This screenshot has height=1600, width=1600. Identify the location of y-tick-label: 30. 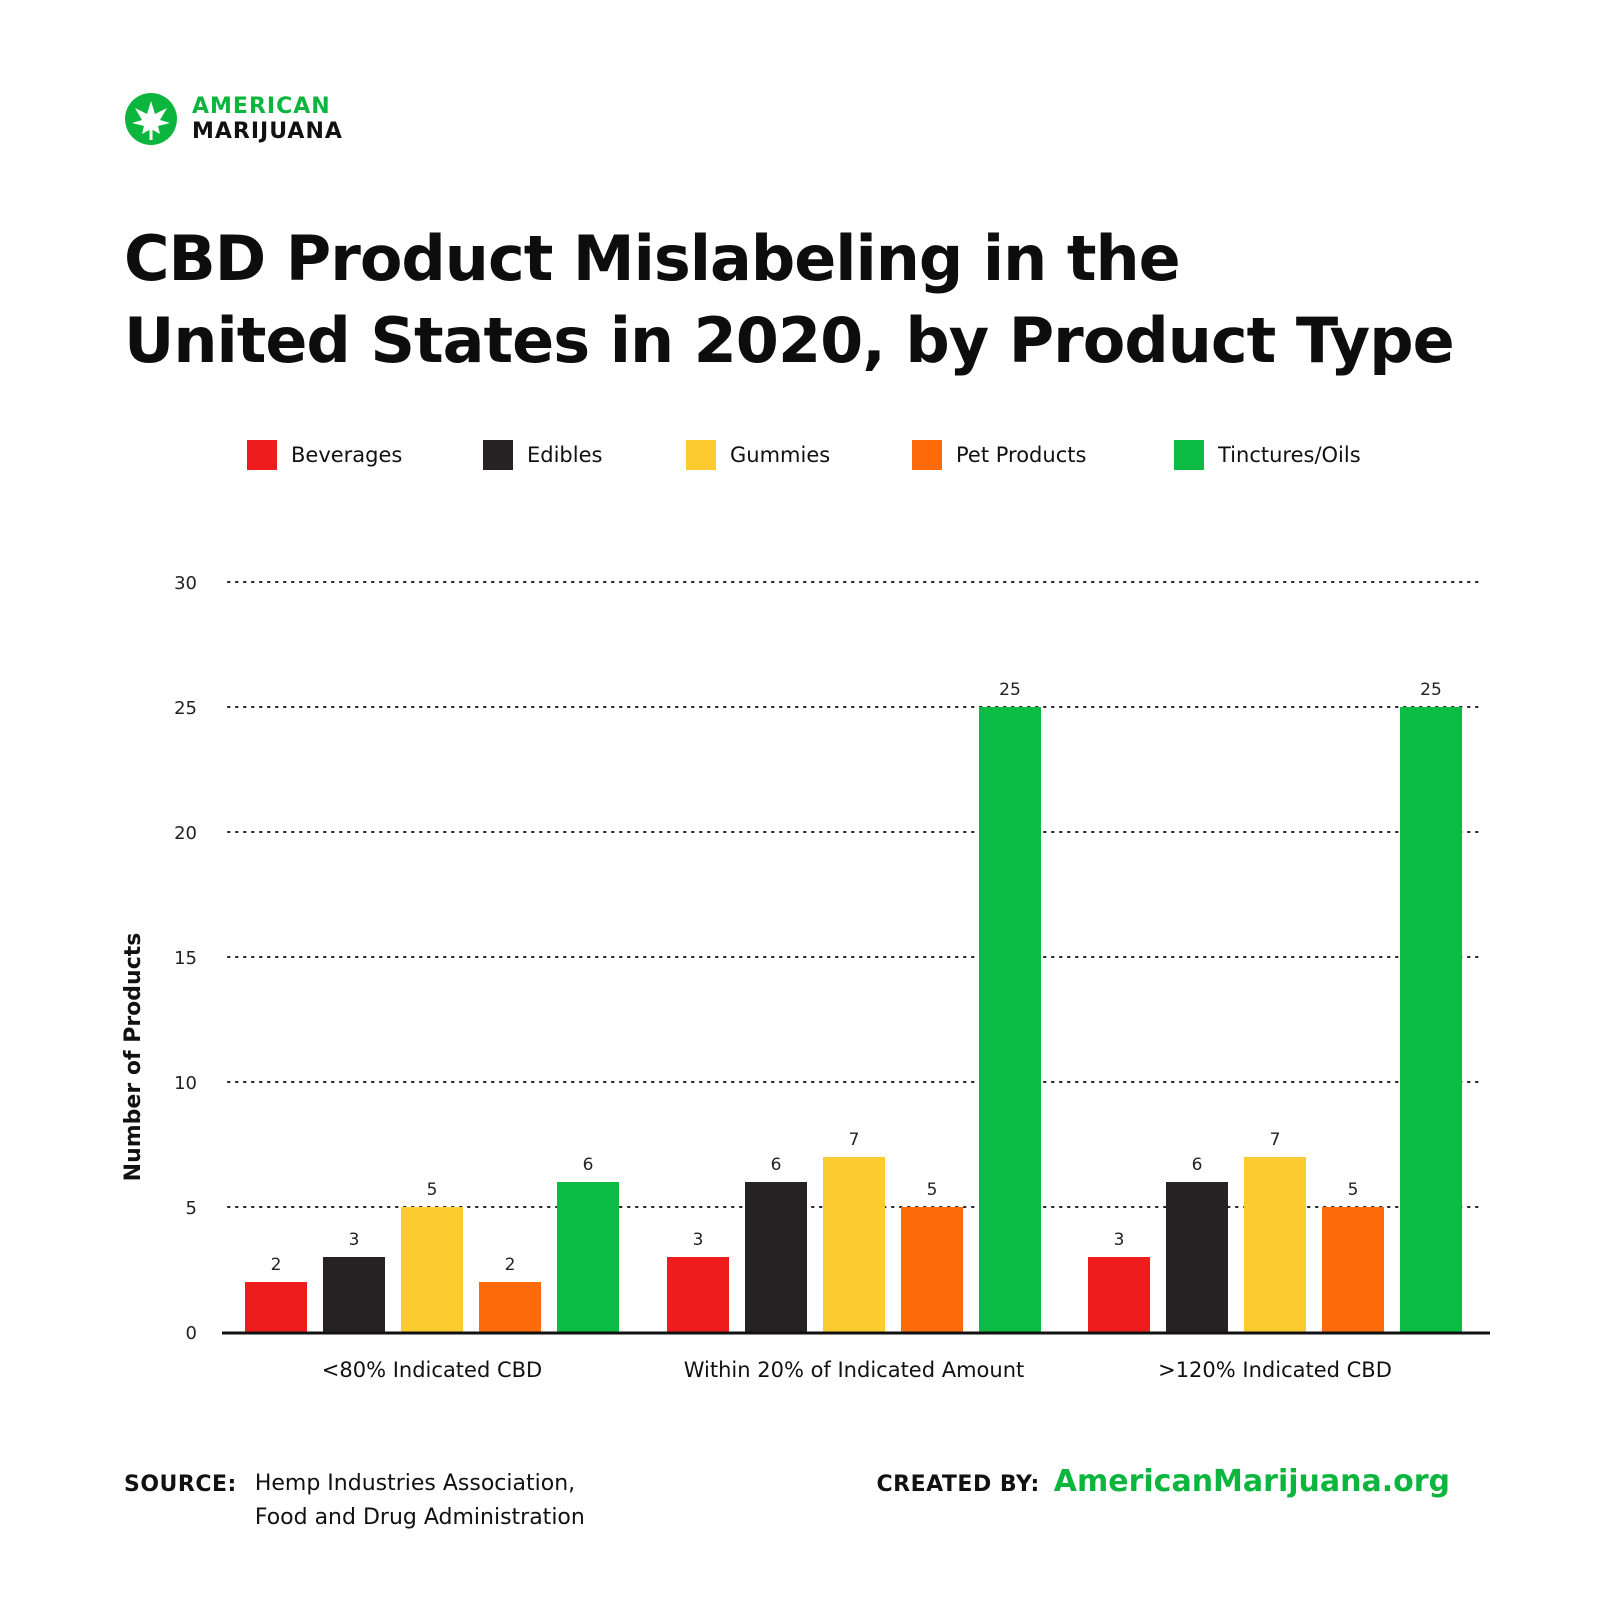
(185, 583).